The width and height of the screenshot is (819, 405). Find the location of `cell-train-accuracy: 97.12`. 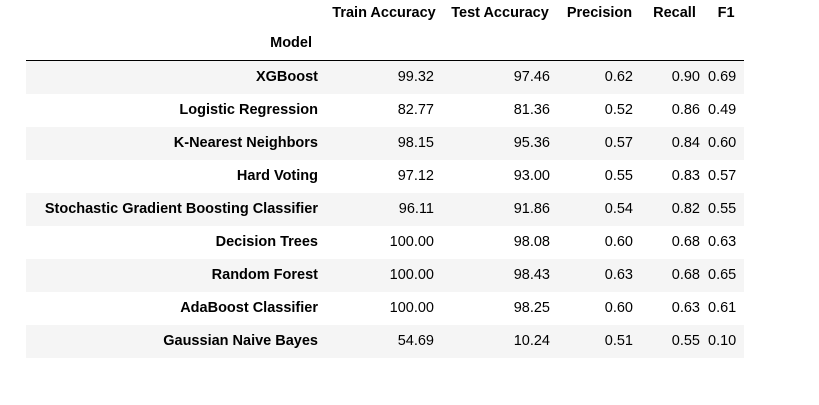

cell-train-accuracy: 97.12 is located at coordinates (415, 176).